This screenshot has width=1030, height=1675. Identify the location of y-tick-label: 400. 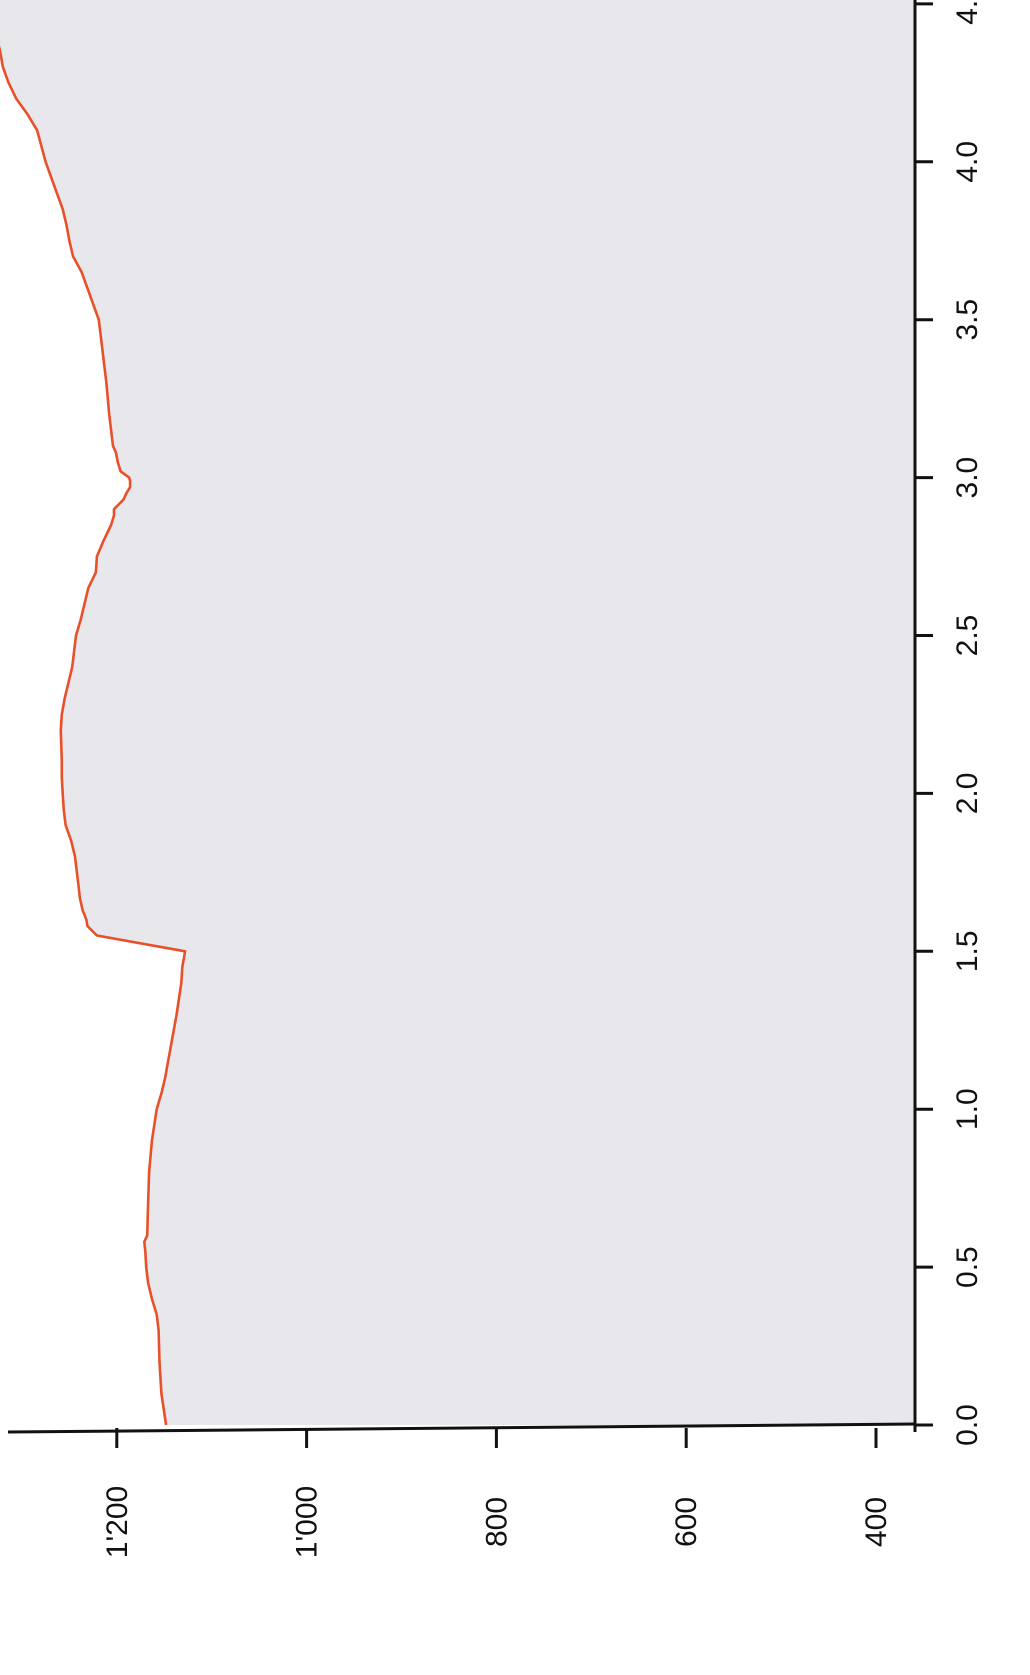
(876, 1522).